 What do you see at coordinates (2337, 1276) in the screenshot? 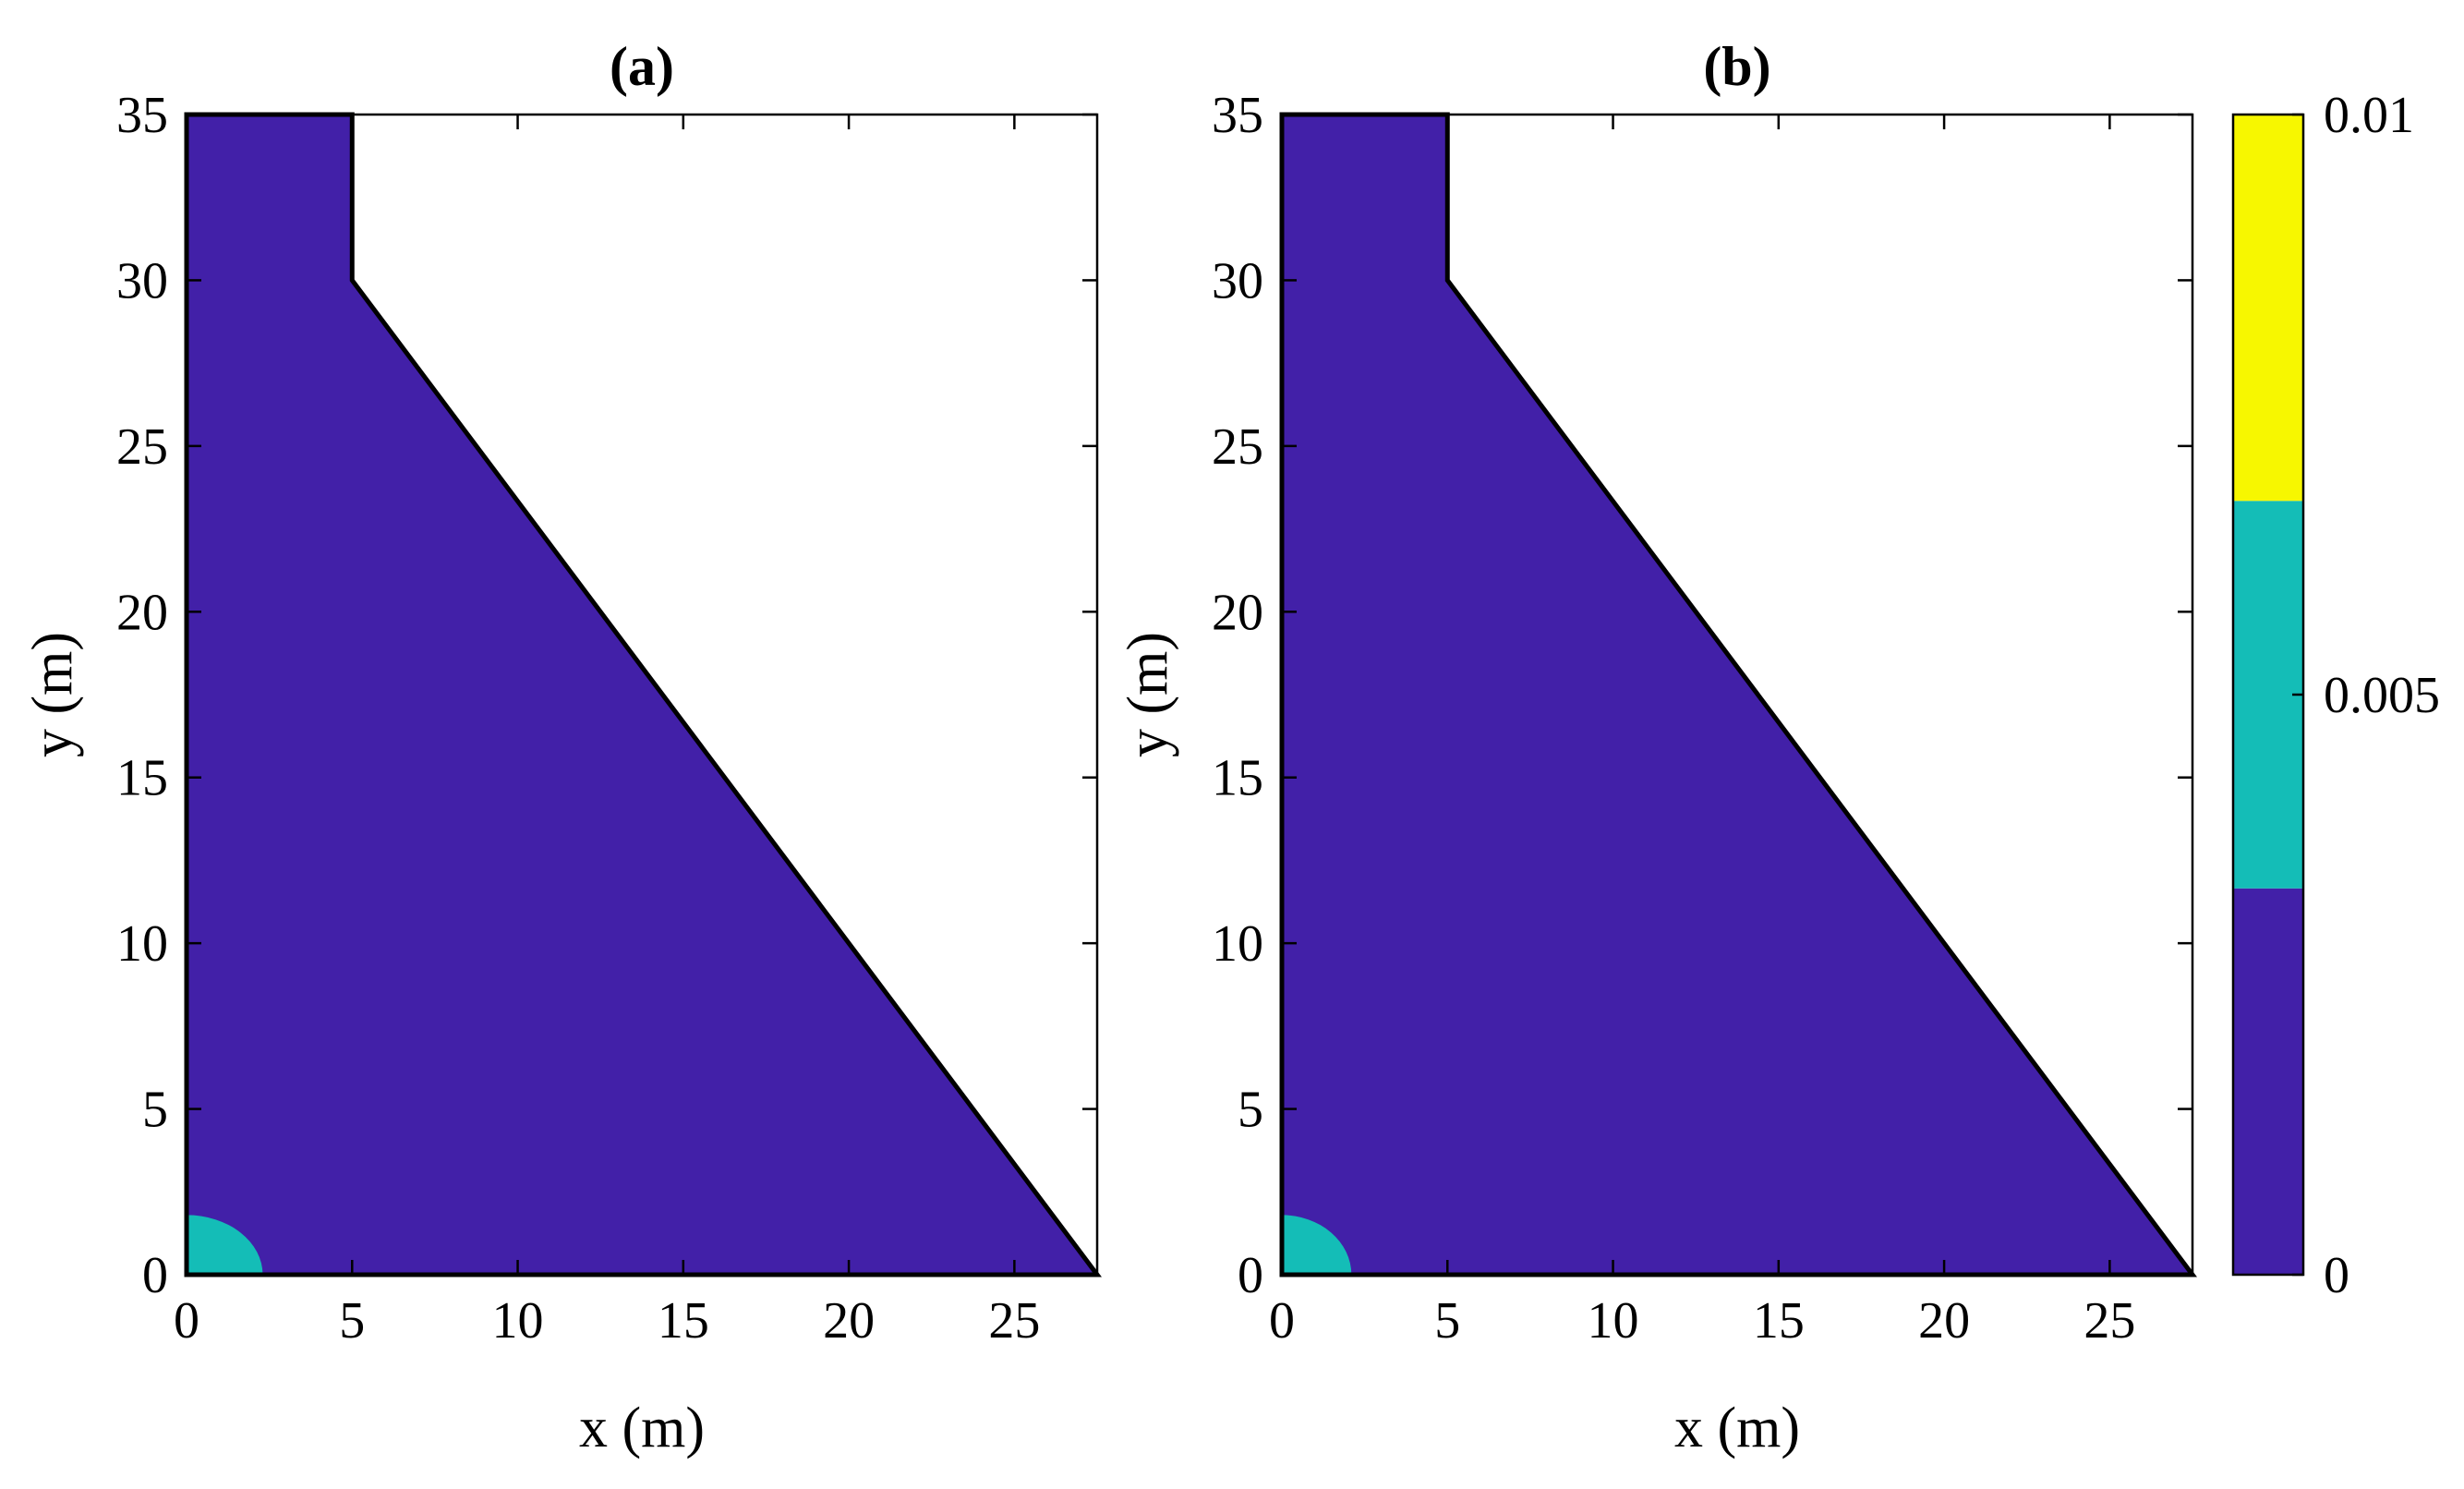
I see `colorbar-tick-label: 0` at bounding box center [2337, 1276].